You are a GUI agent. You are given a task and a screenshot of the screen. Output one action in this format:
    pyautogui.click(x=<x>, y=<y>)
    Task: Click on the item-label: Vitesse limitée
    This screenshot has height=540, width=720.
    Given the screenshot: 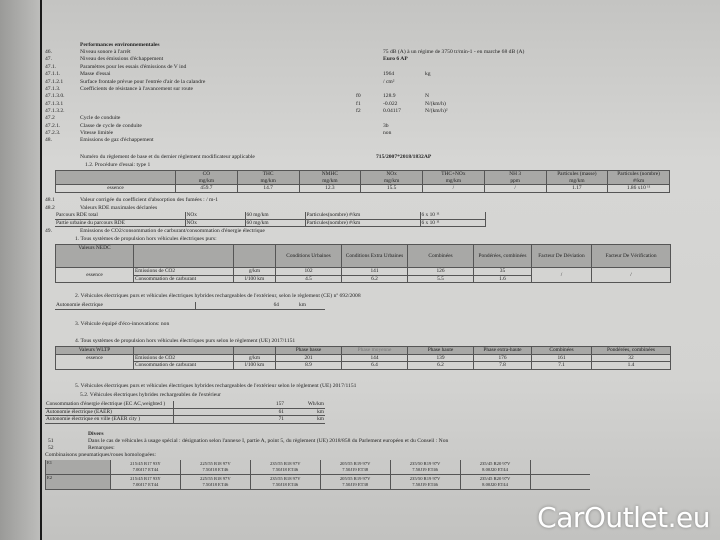 What is the action you would take?
    pyautogui.click(x=97, y=133)
    